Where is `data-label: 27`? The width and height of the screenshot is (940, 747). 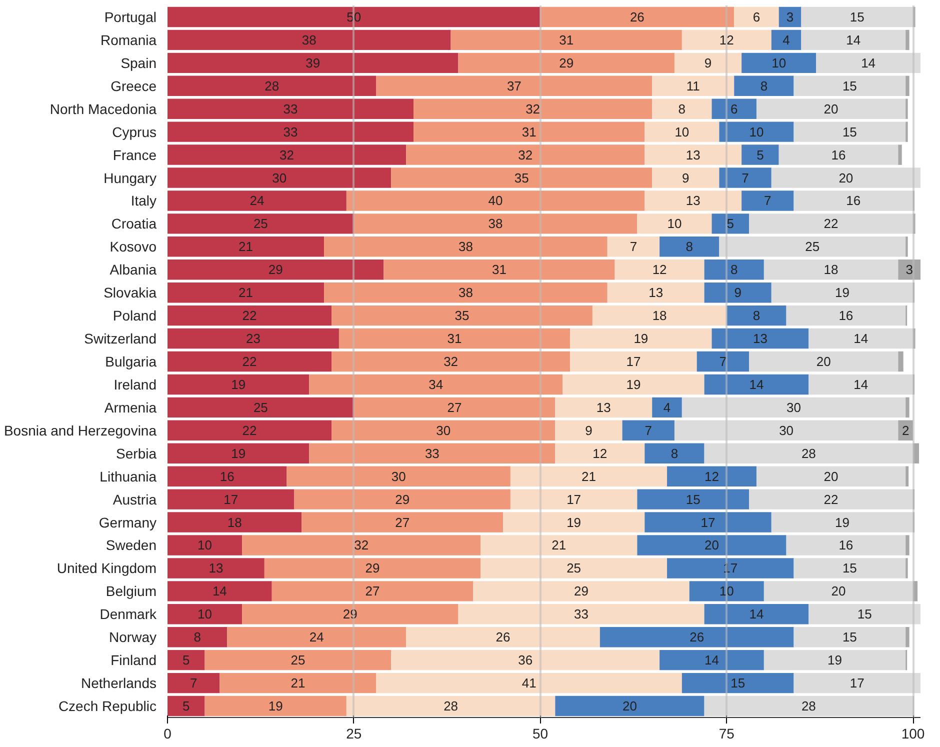 data-label: 27 is located at coordinates (372, 591).